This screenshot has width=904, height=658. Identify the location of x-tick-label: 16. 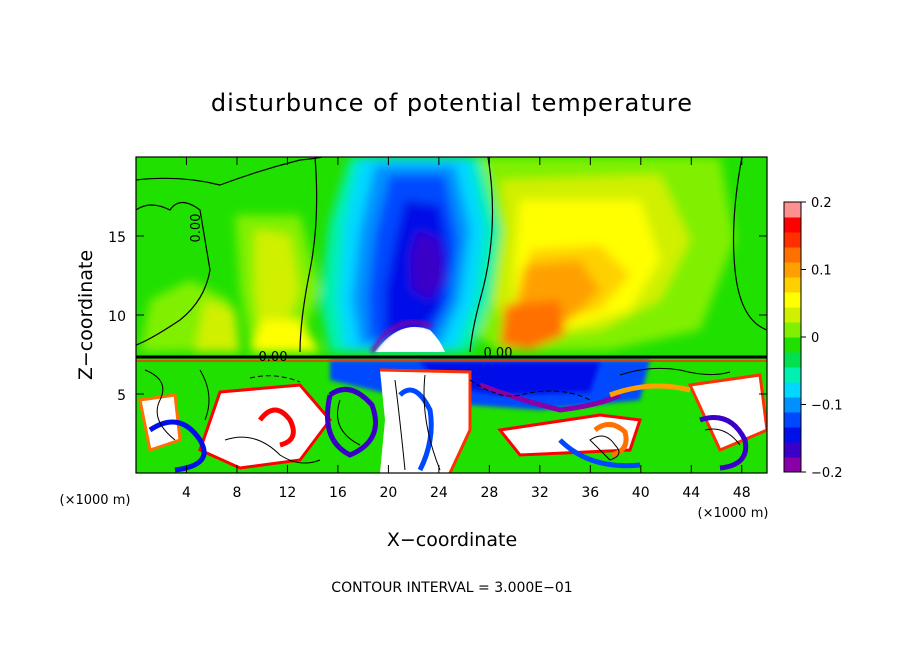
(338, 493).